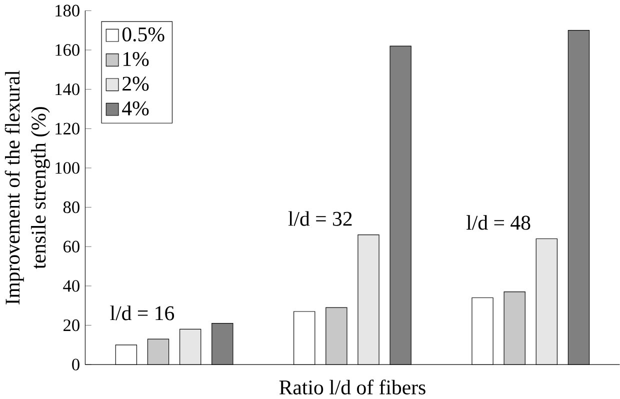  What do you see at coordinates (72, 325) in the screenshot?
I see `y-tick-label: 20` at bounding box center [72, 325].